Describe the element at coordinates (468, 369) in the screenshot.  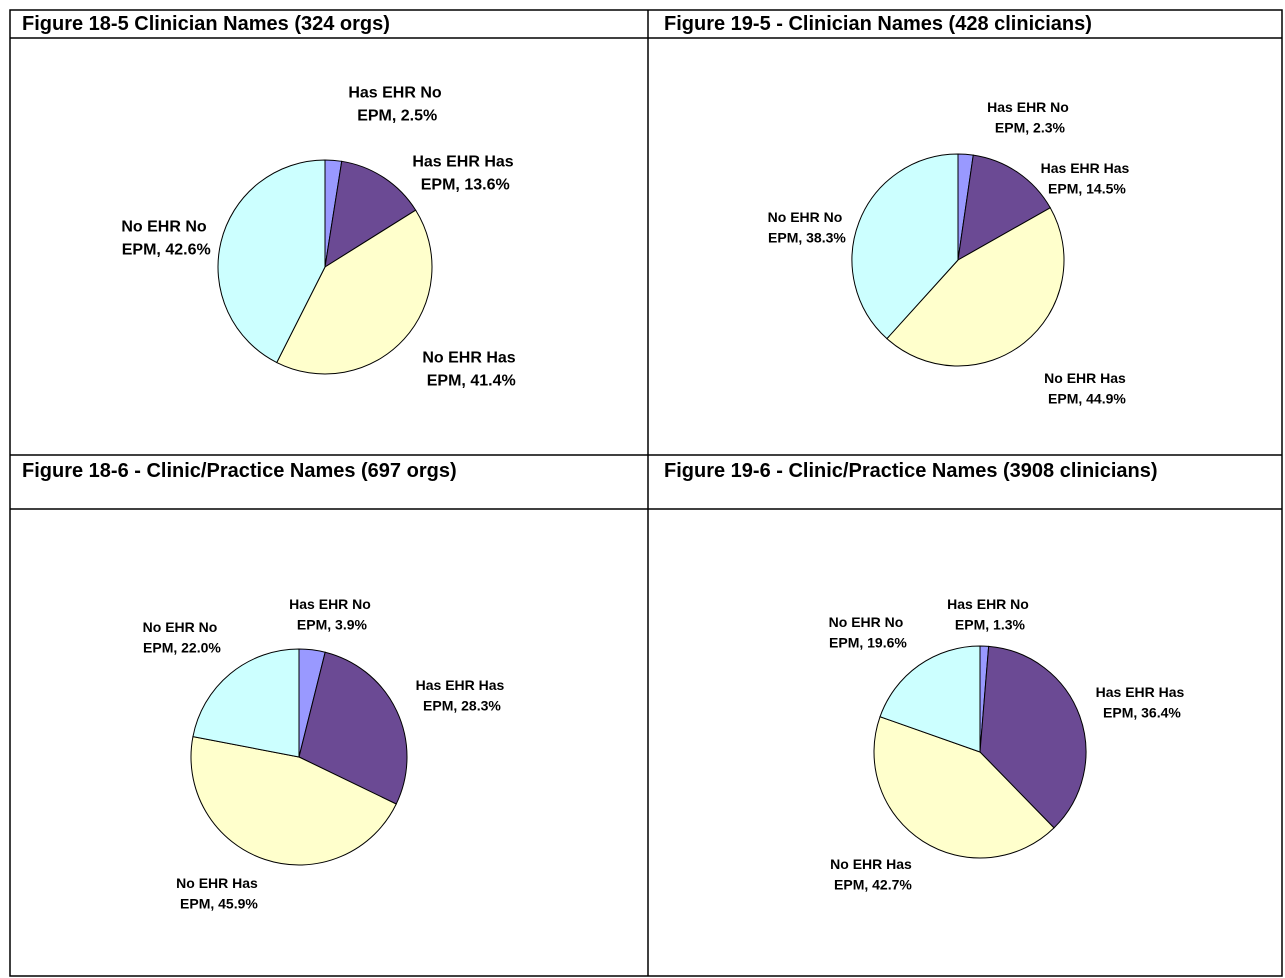
I see `data-label: No EHR Has EPM, 41.4%` at that location.